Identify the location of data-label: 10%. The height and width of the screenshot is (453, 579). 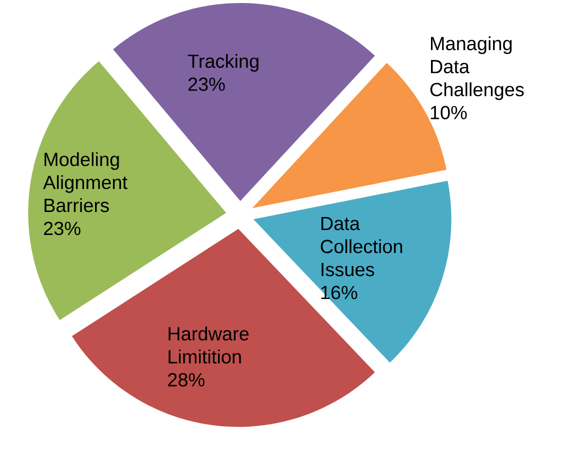
(448, 113).